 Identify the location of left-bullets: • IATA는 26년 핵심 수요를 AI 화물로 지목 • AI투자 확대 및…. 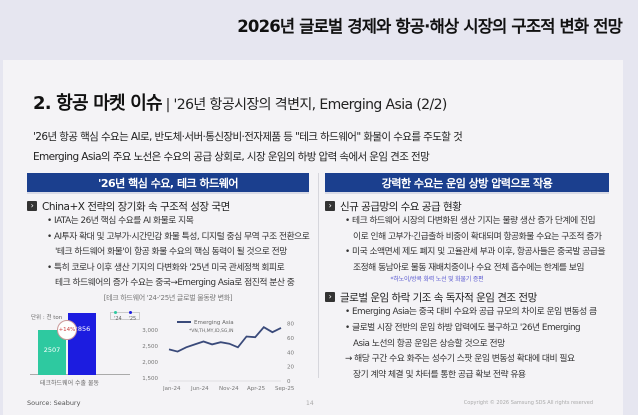
(178, 253).